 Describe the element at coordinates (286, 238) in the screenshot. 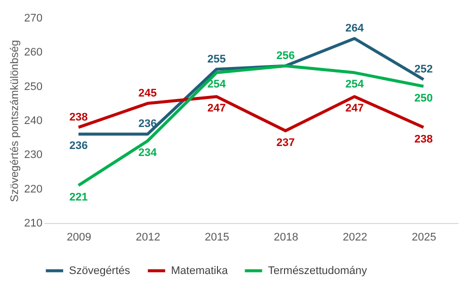

I see `x-tick-label: 2018` at that location.